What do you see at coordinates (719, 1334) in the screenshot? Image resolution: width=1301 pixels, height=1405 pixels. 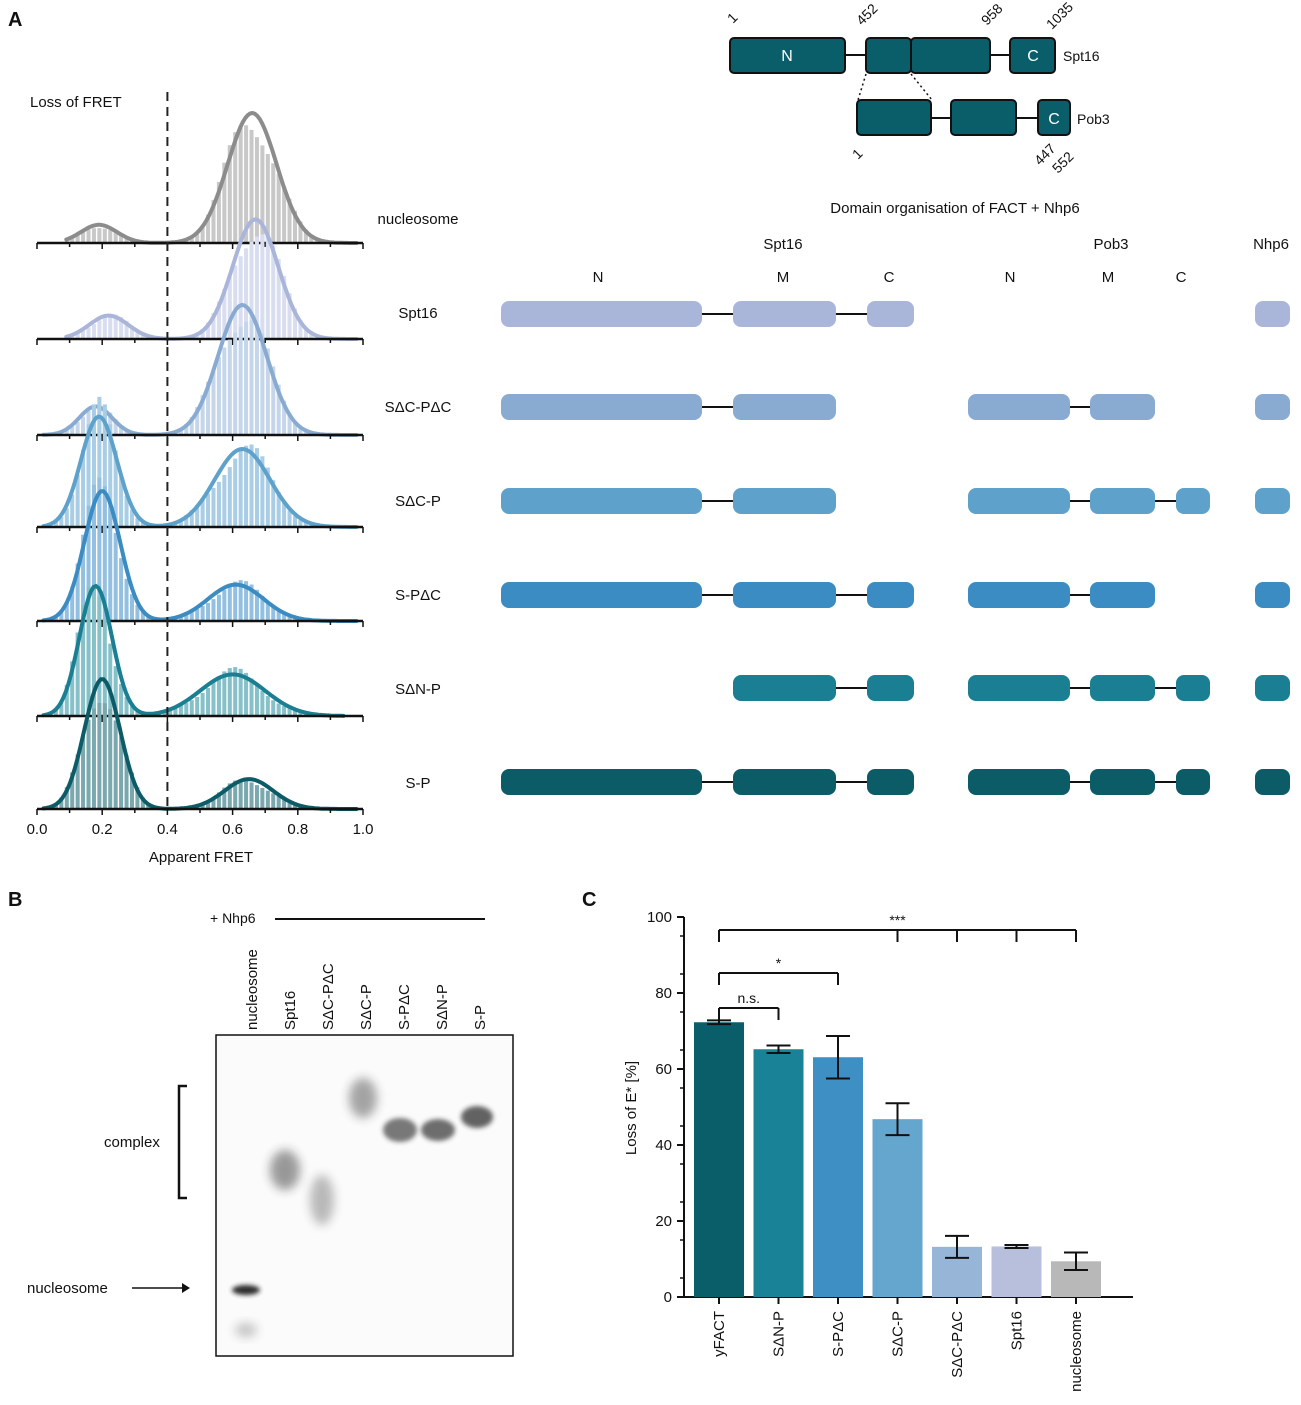 I see `x-tick-label: yFACT` at bounding box center [719, 1334].